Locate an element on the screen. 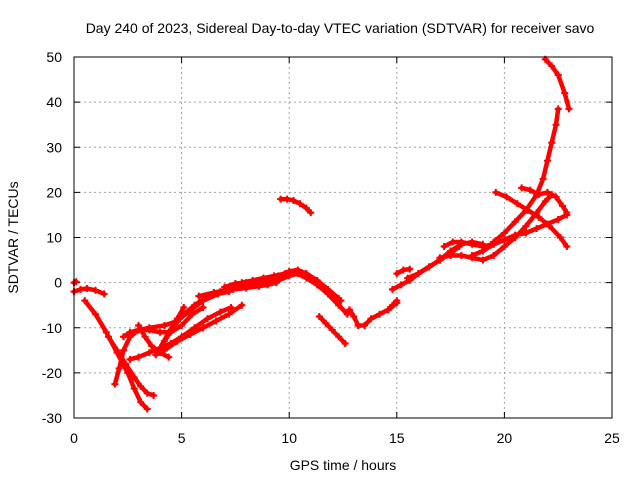 This screenshot has width=640, height=480. y-tick-label: 50 is located at coordinates (54, 57).